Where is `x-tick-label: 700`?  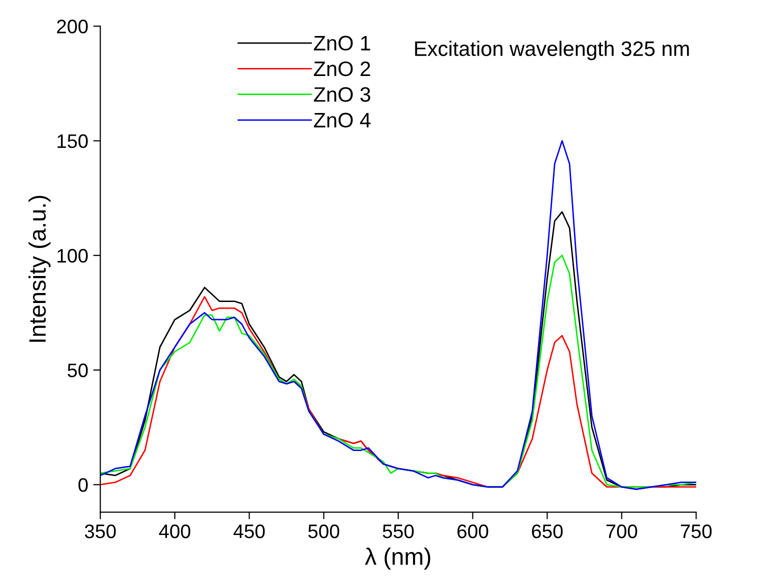
x-tick-label: 700 is located at coordinates (622, 531).